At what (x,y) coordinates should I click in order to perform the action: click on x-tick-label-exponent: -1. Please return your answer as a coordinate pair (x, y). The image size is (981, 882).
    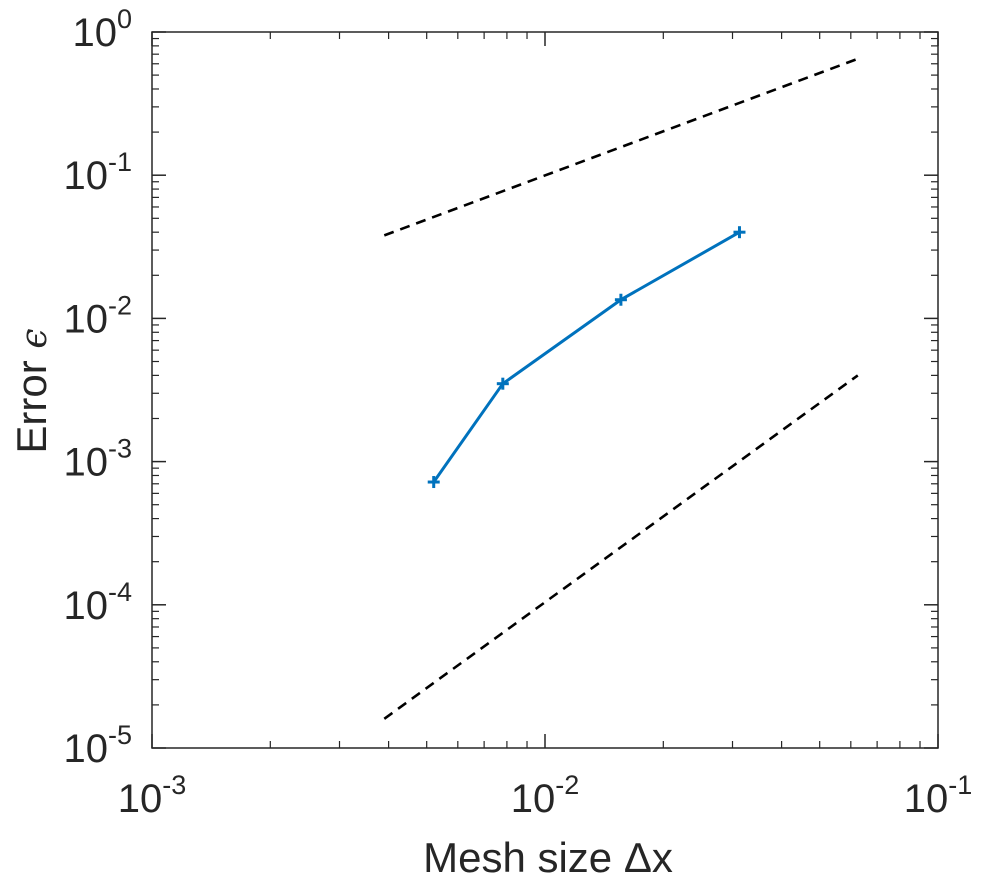
    Looking at the image, I should click on (960, 785).